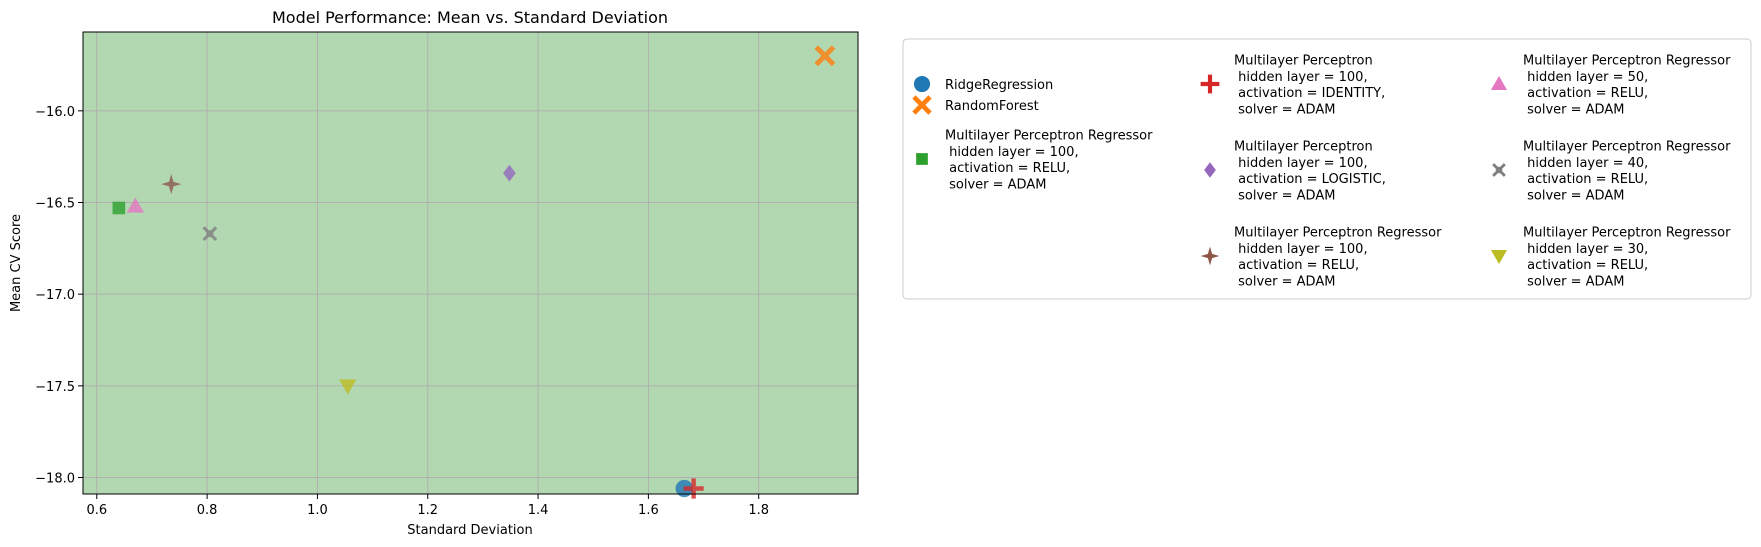 This screenshot has height=547, width=1761. What do you see at coordinates (55, 387) in the screenshot?
I see `y-tick-label: −17.5` at bounding box center [55, 387].